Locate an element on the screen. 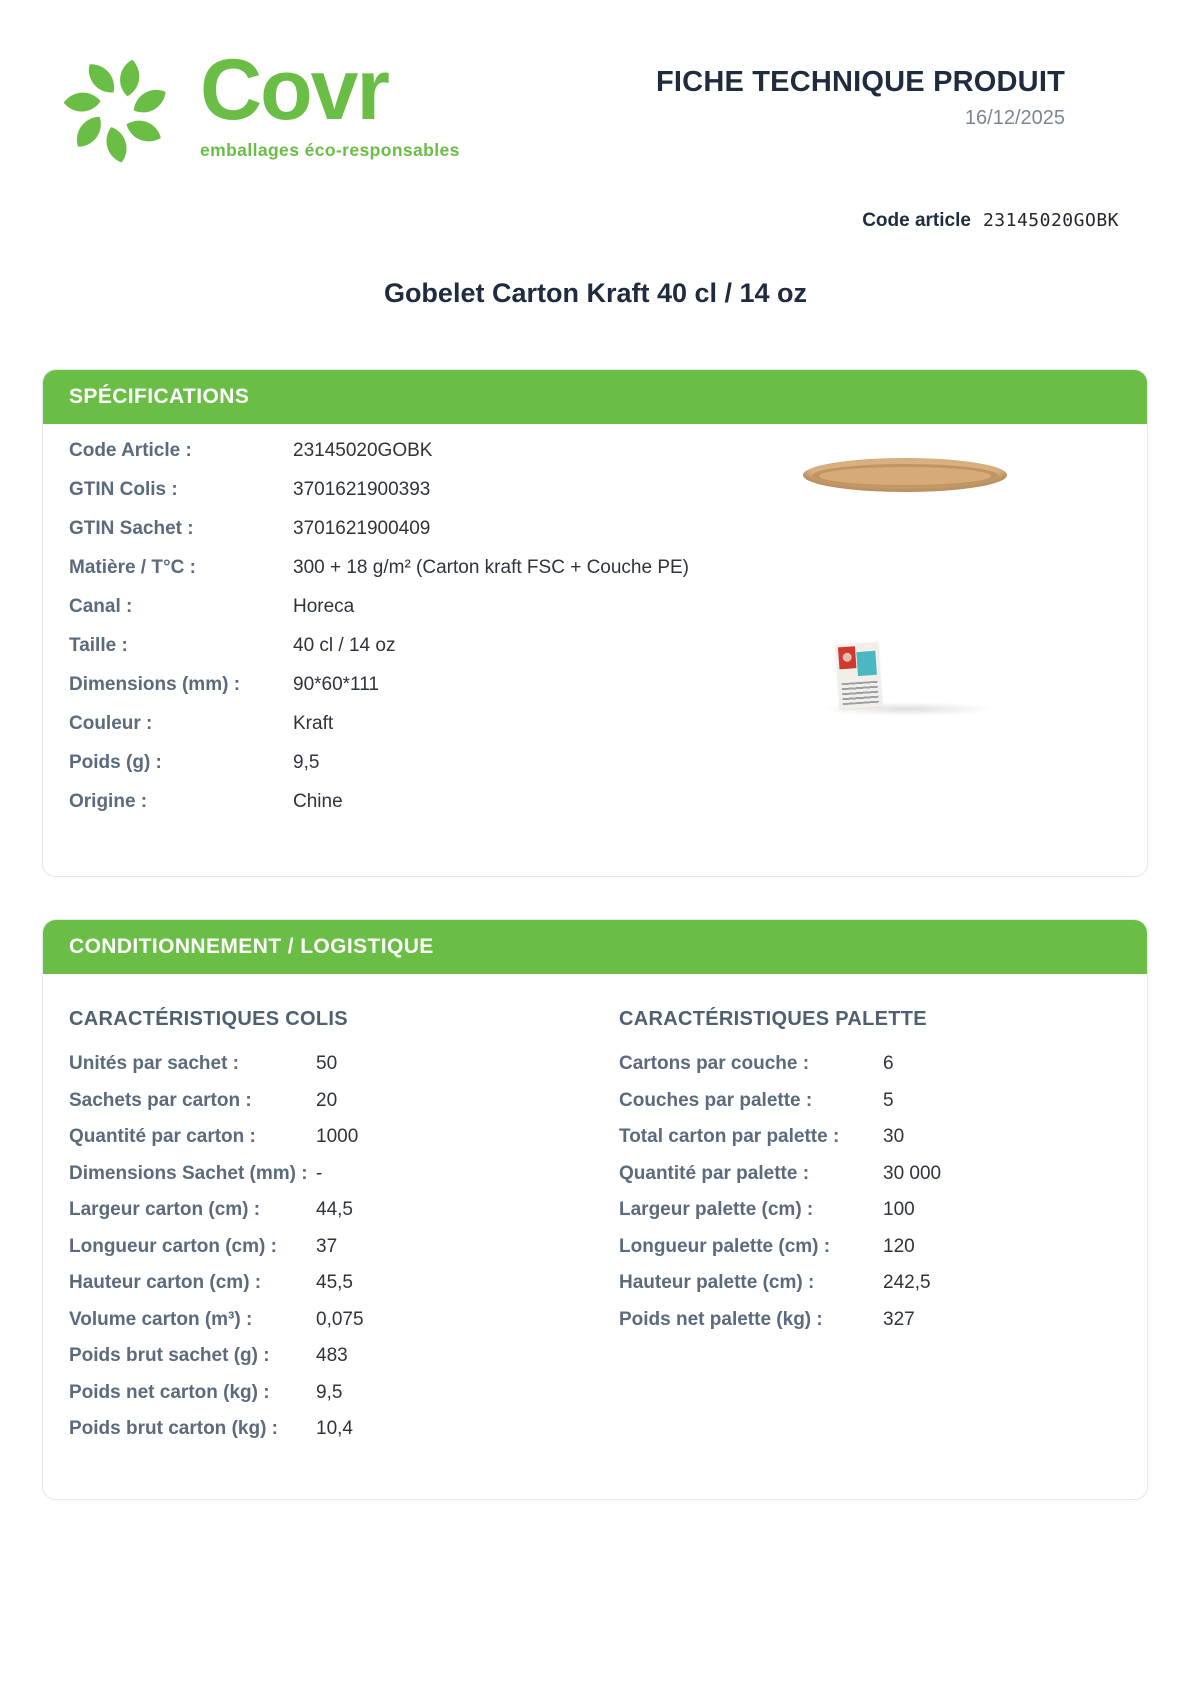 Image resolution: width=1191 pixels, height=1683 pixels. palette-label: Longueur palette (cm) : is located at coordinates (725, 1246).